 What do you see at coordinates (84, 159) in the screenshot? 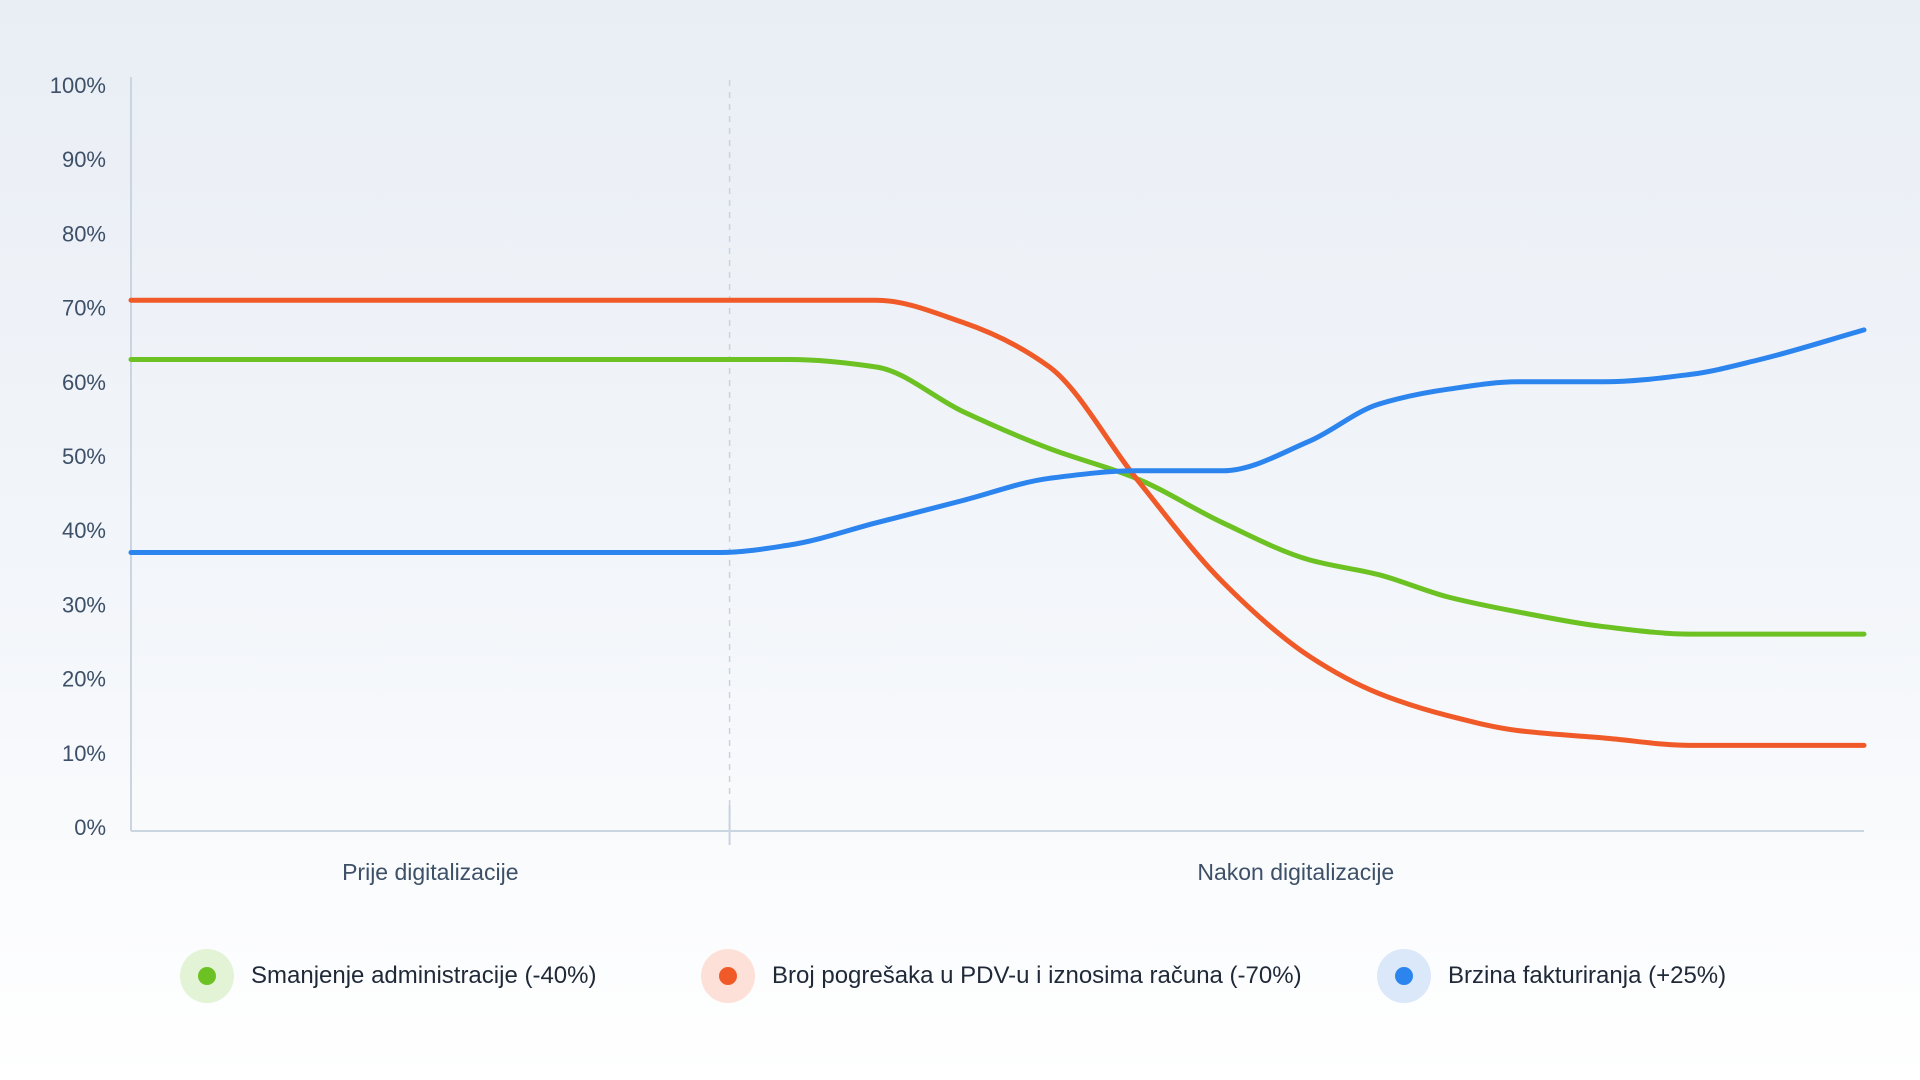
I see `y-tick-label: 90%` at bounding box center [84, 159].